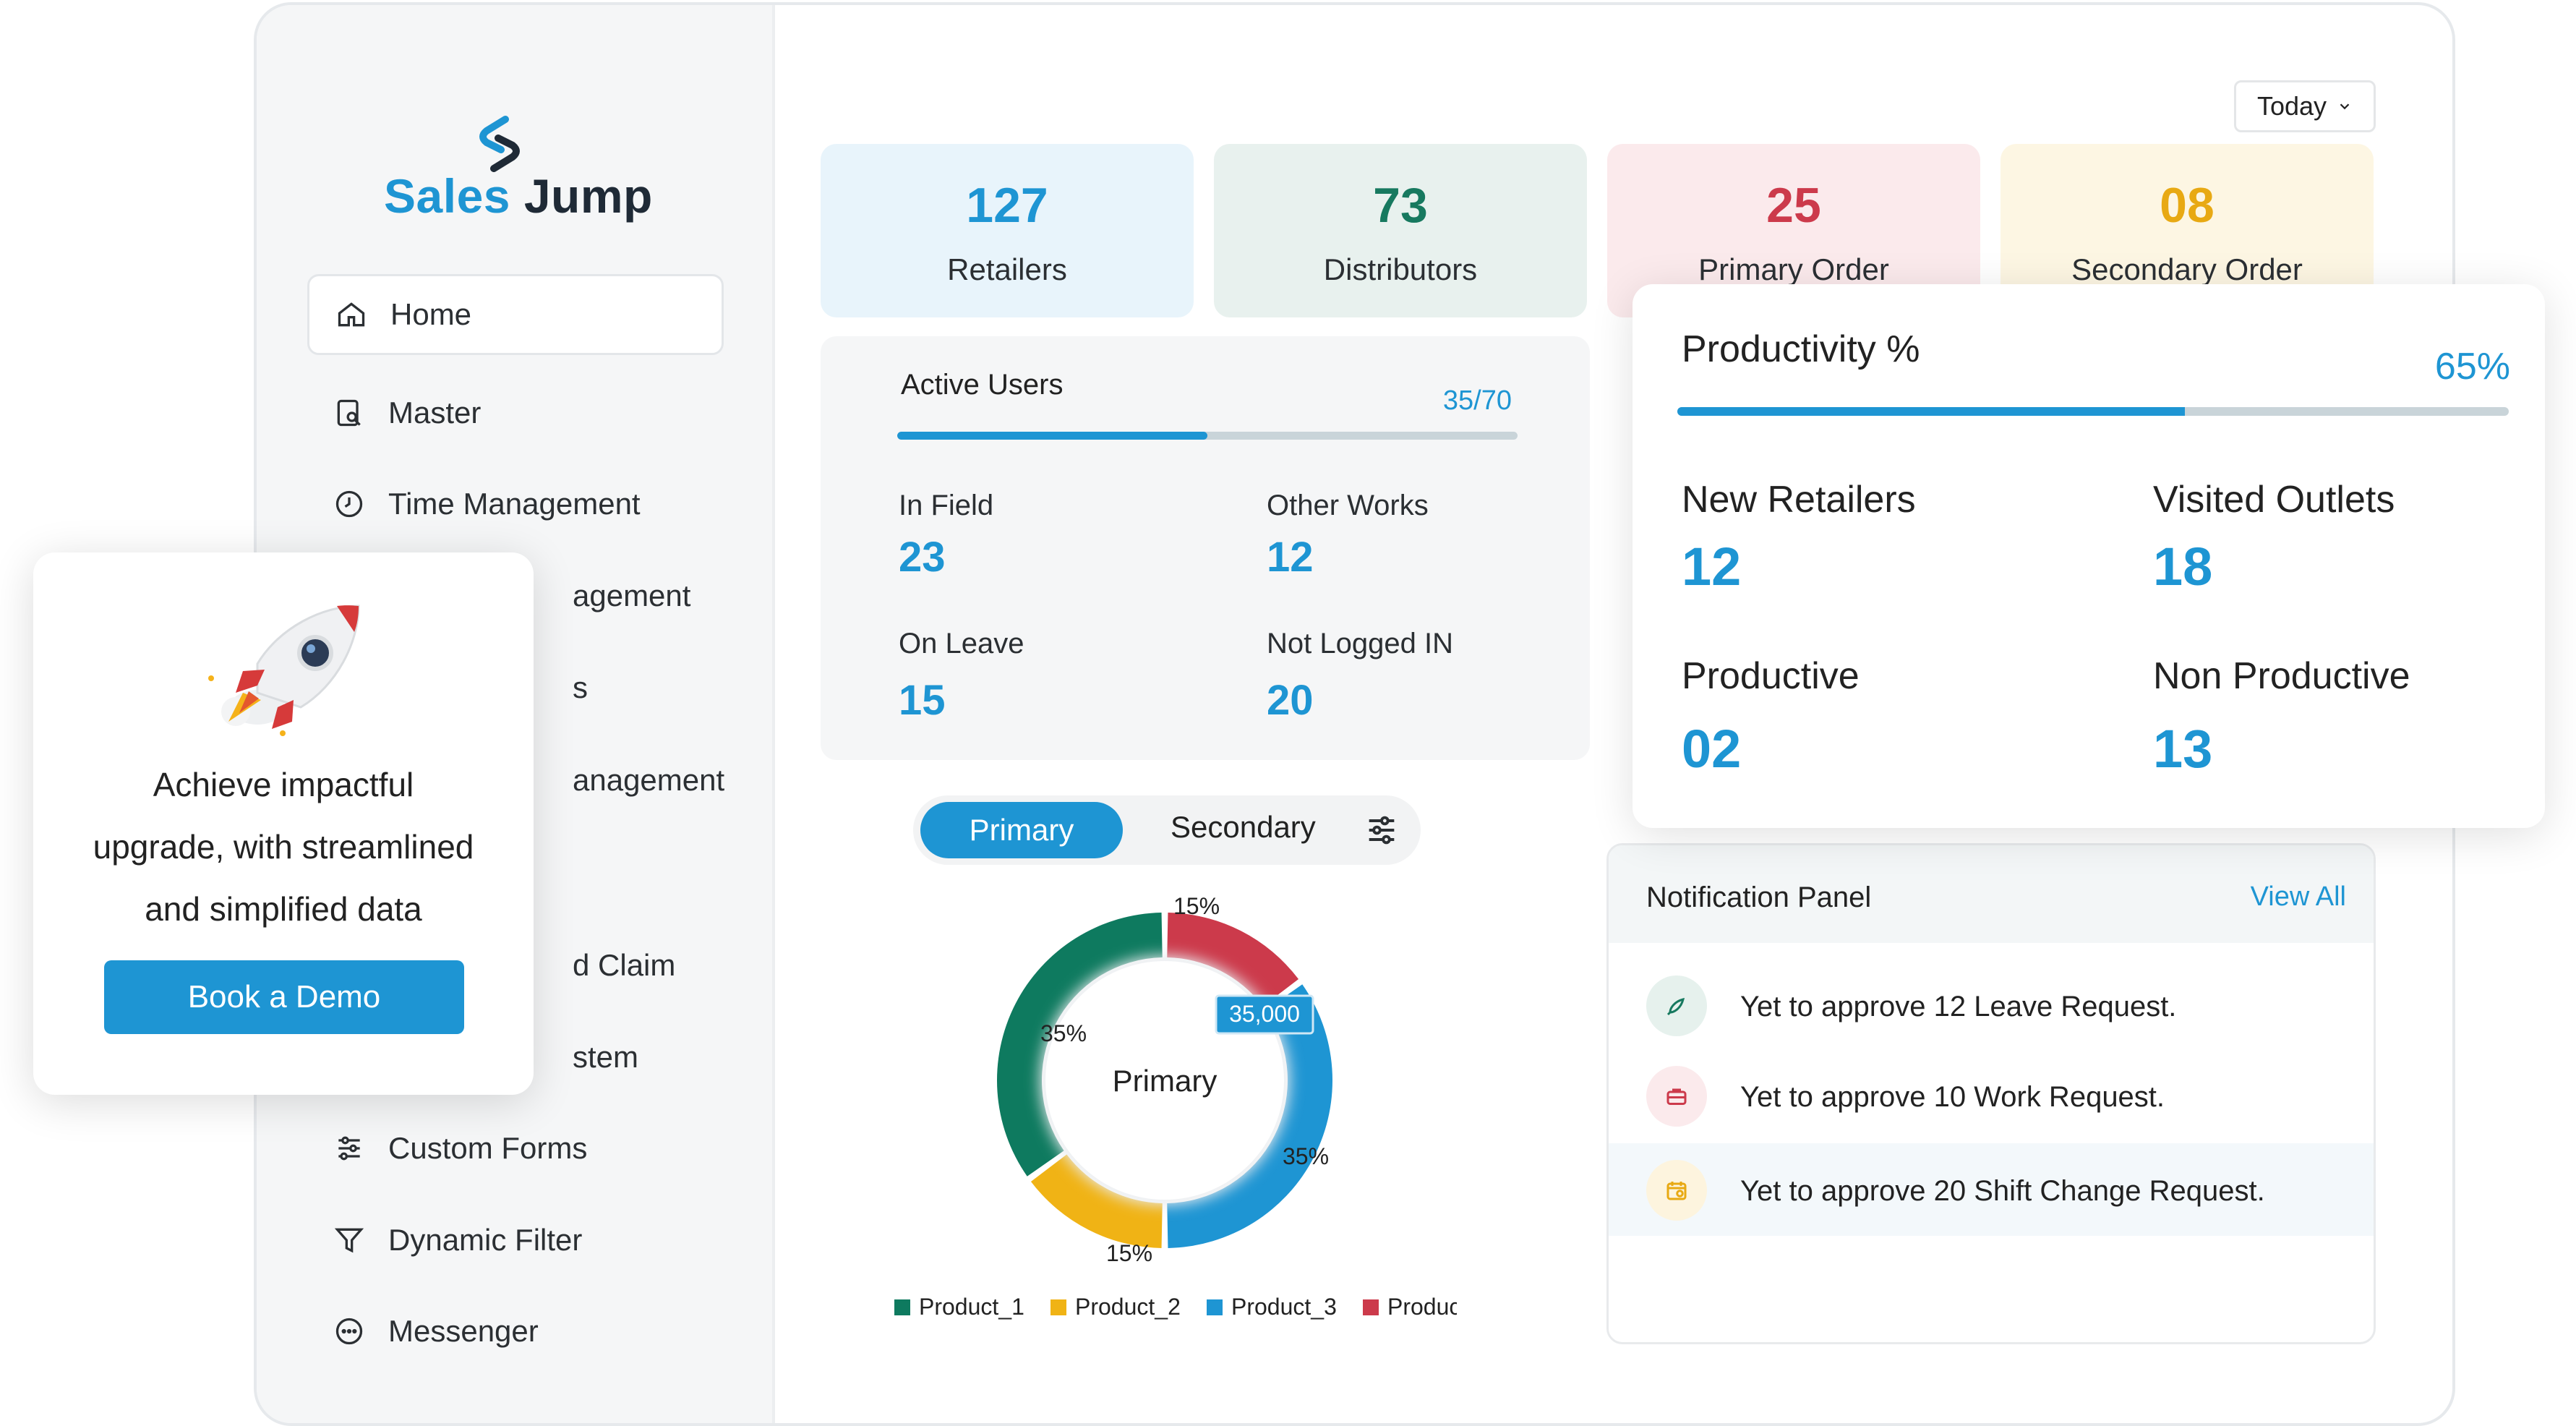 The image size is (2576, 1426). What do you see at coordinates (1801, 349) in the screenshot?
I see `productivity-title: Productivity %` at bounding box center [1801, 349].